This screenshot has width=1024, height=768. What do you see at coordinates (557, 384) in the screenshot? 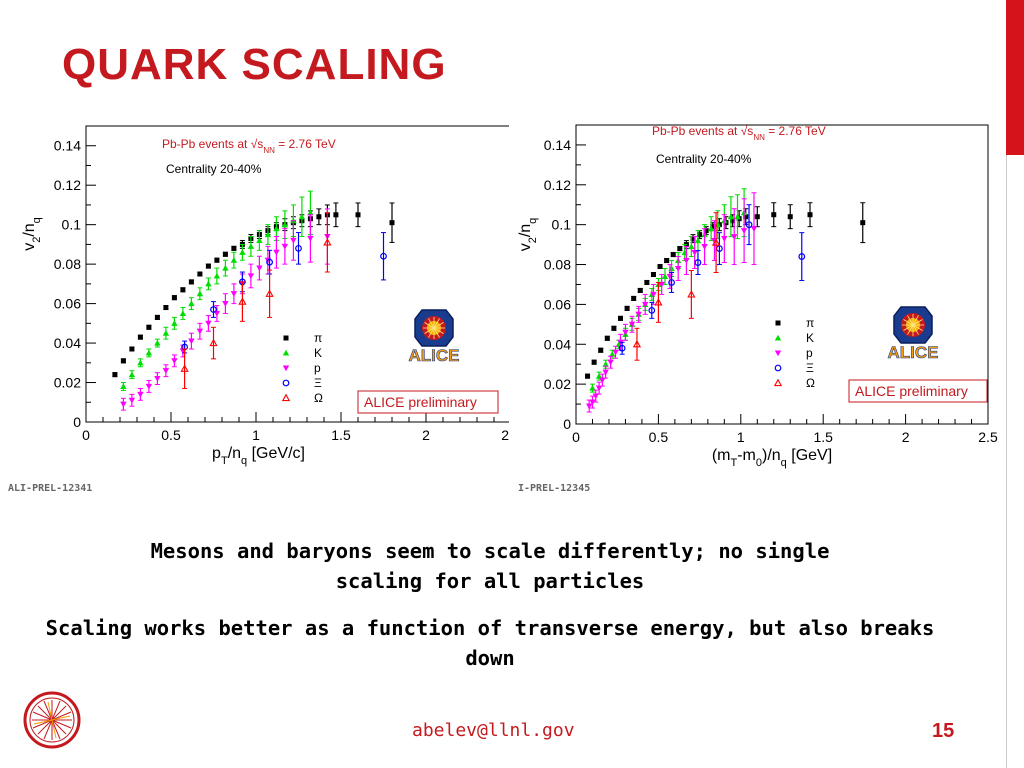
I see `y-tick-label: 0.02` at bounding box center [557, 384].